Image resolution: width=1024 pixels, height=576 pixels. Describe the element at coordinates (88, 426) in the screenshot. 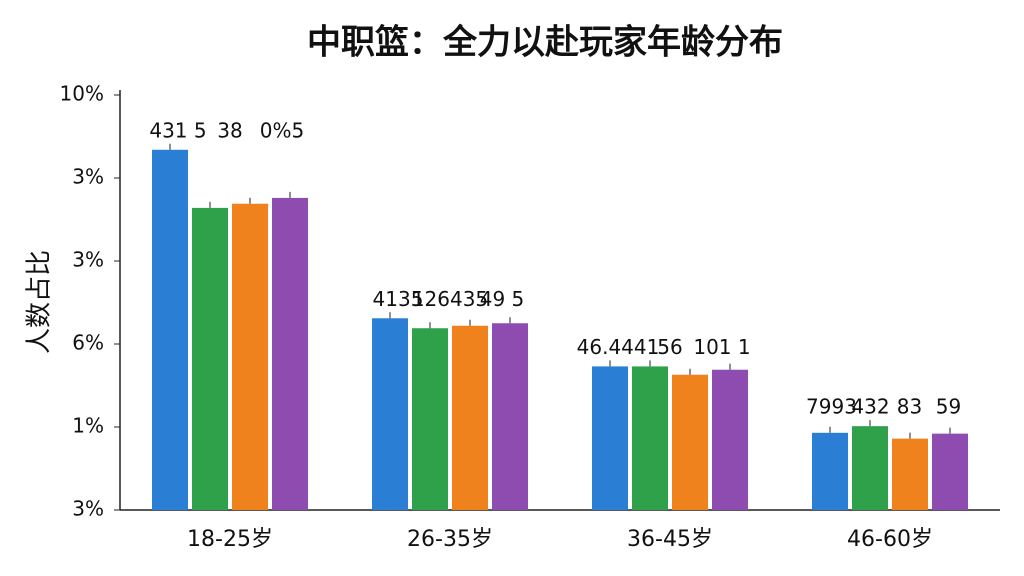

I see `y-tick-label: 1%` at that location.